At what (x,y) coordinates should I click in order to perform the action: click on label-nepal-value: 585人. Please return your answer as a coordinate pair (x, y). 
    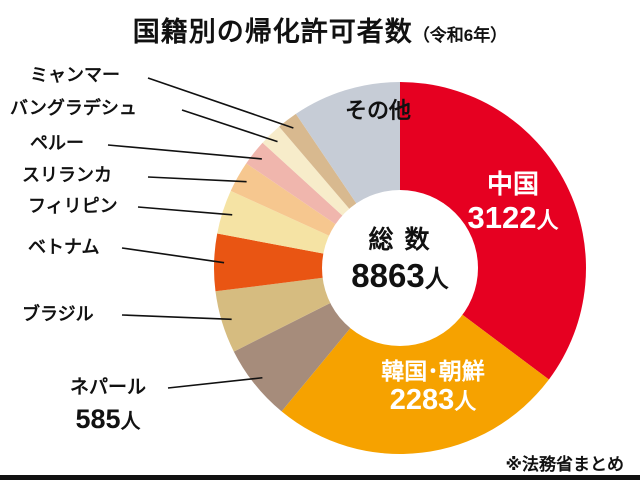
    Looking at the image, I should click on (108, 419).